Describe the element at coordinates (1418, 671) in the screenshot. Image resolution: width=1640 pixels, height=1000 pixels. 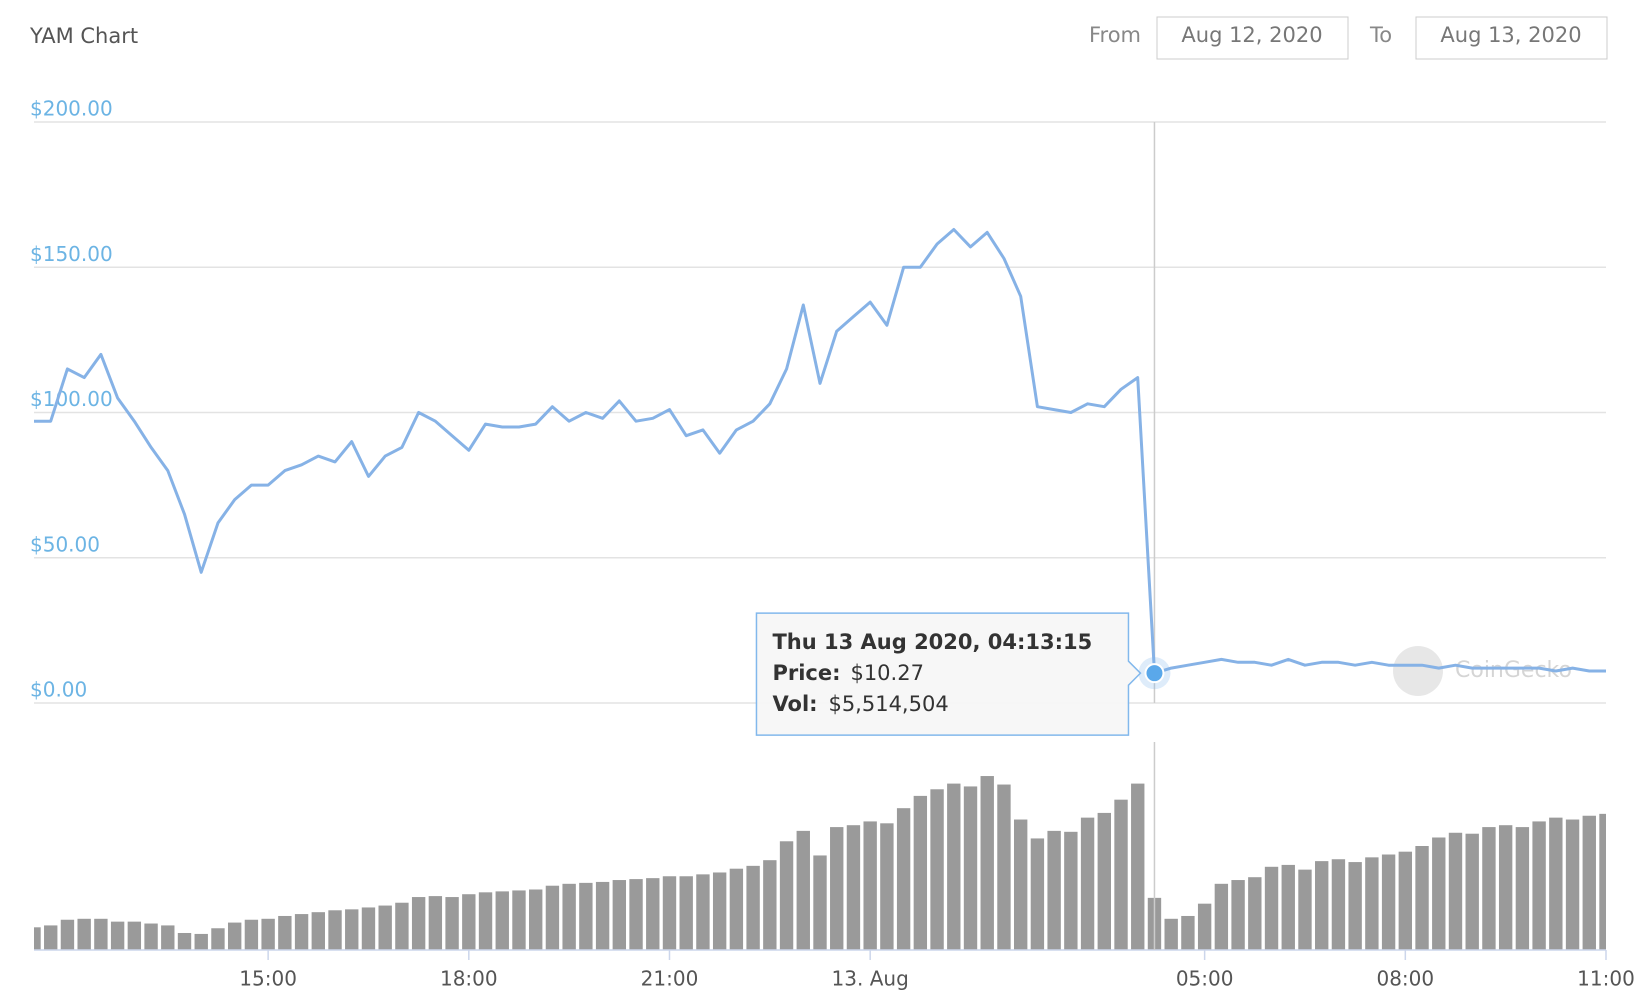
I see `watermark-logo` at that location.